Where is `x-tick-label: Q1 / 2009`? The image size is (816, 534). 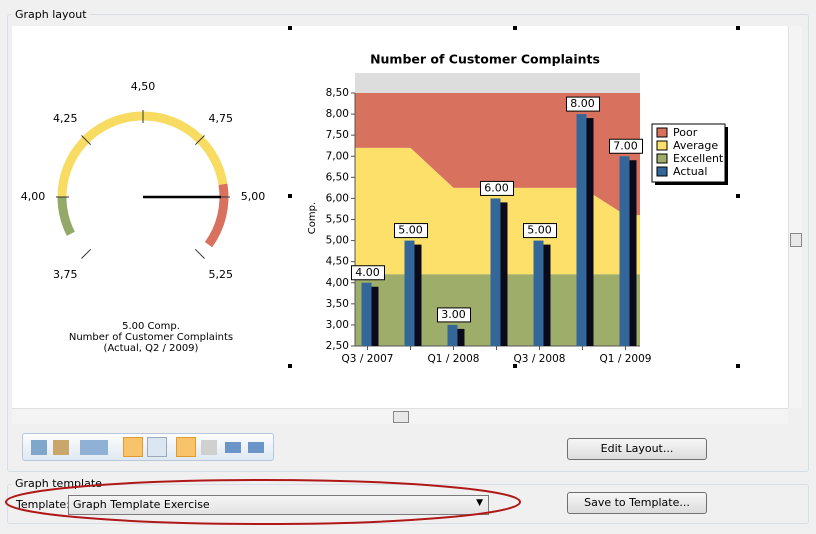
x-tick-label: Q1 / 2009 is located at coordinates (626, 359).